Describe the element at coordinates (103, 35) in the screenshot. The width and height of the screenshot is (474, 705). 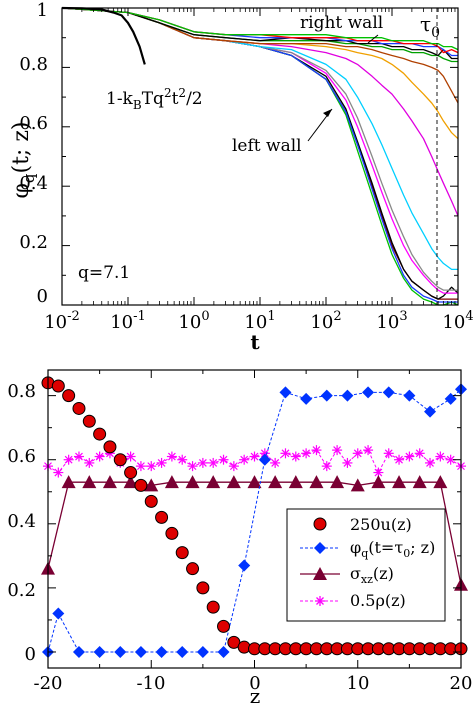
I see `fit-curve-line` at that location.